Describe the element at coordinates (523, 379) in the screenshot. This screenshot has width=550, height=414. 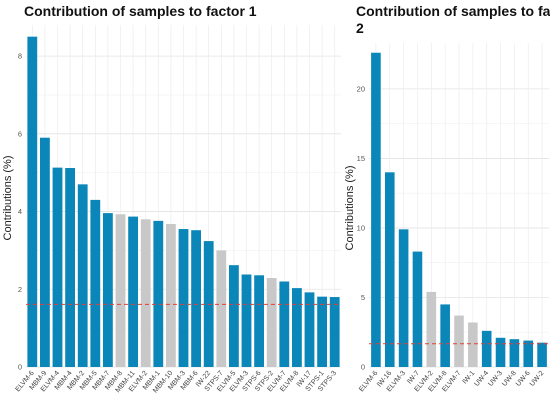
I see `x-tick-label: UW-6` at that location.